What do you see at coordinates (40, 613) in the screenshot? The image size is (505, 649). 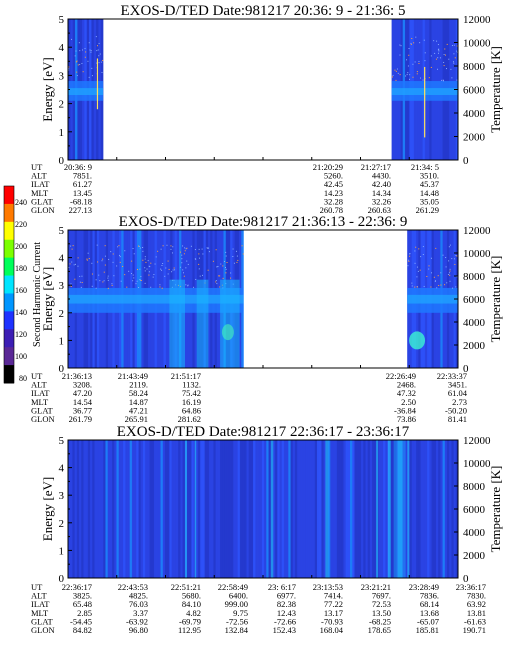 I see `ephemeris-row-label: MLT` at bounding box center [40, 613].